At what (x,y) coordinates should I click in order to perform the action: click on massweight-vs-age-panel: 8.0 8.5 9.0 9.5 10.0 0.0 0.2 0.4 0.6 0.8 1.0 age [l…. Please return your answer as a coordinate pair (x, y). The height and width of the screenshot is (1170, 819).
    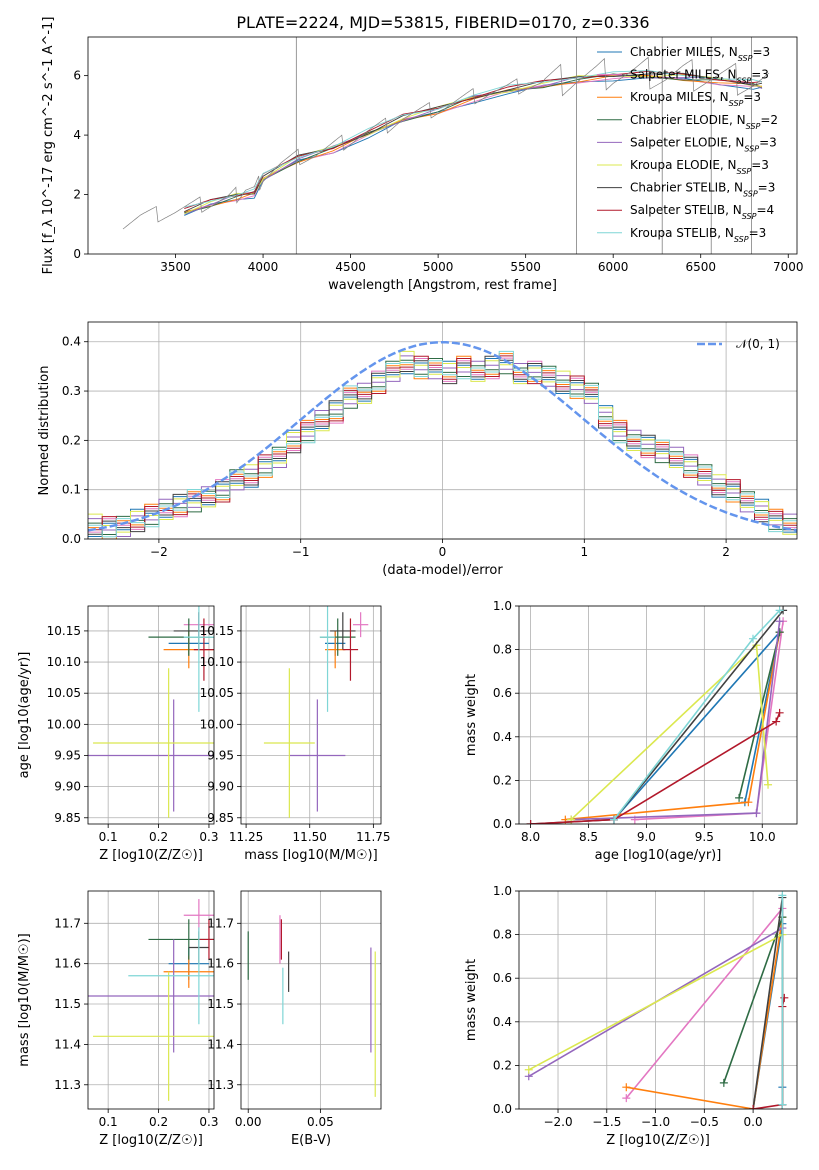
    Looking at the image, I should click on (631, 731).